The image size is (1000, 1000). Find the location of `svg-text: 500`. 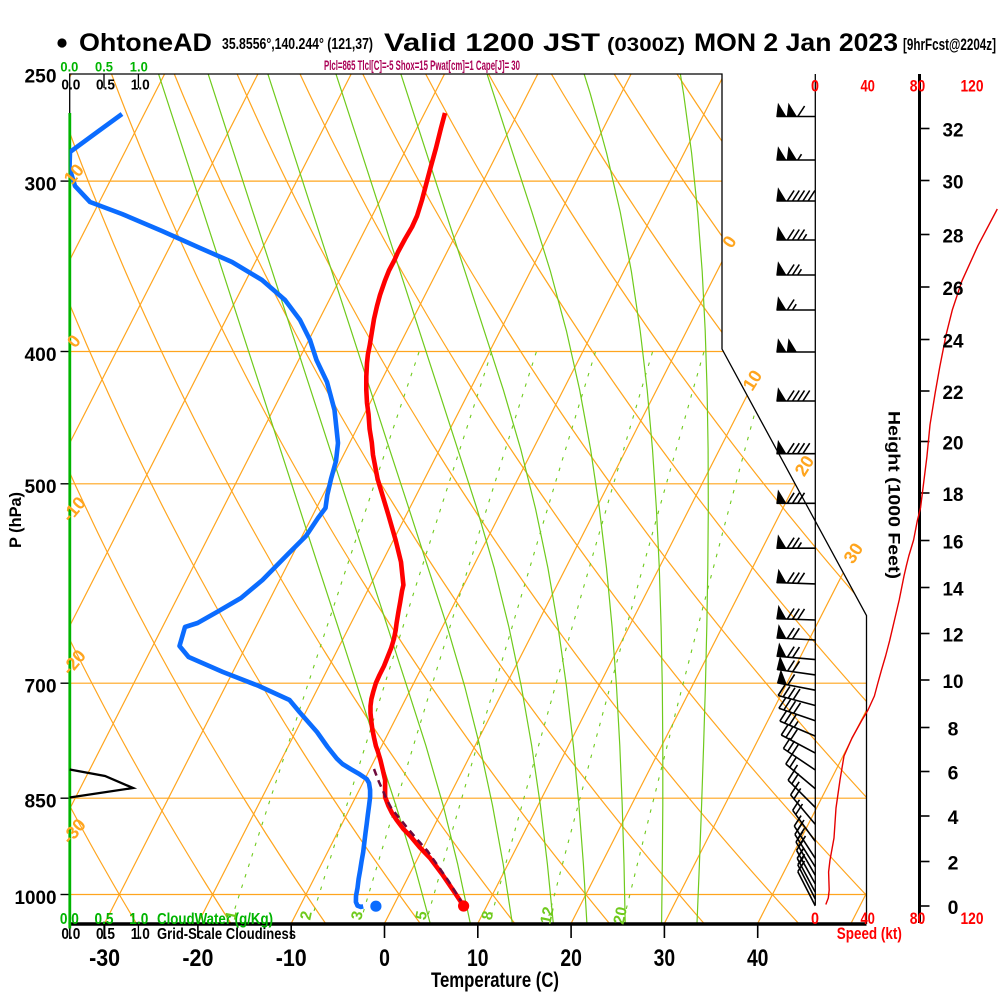

svg-text: 500 is located at coordinates (41, 487).